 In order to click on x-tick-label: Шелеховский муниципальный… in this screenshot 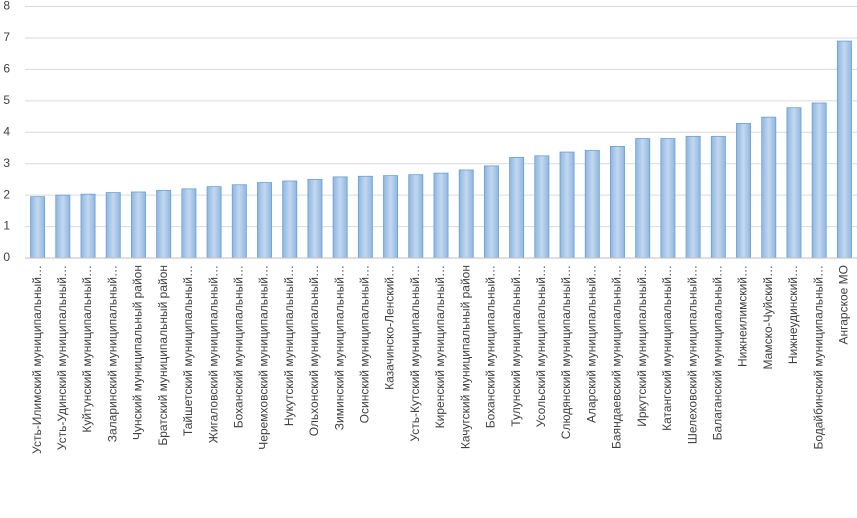, I will do `click(692, 354)`.